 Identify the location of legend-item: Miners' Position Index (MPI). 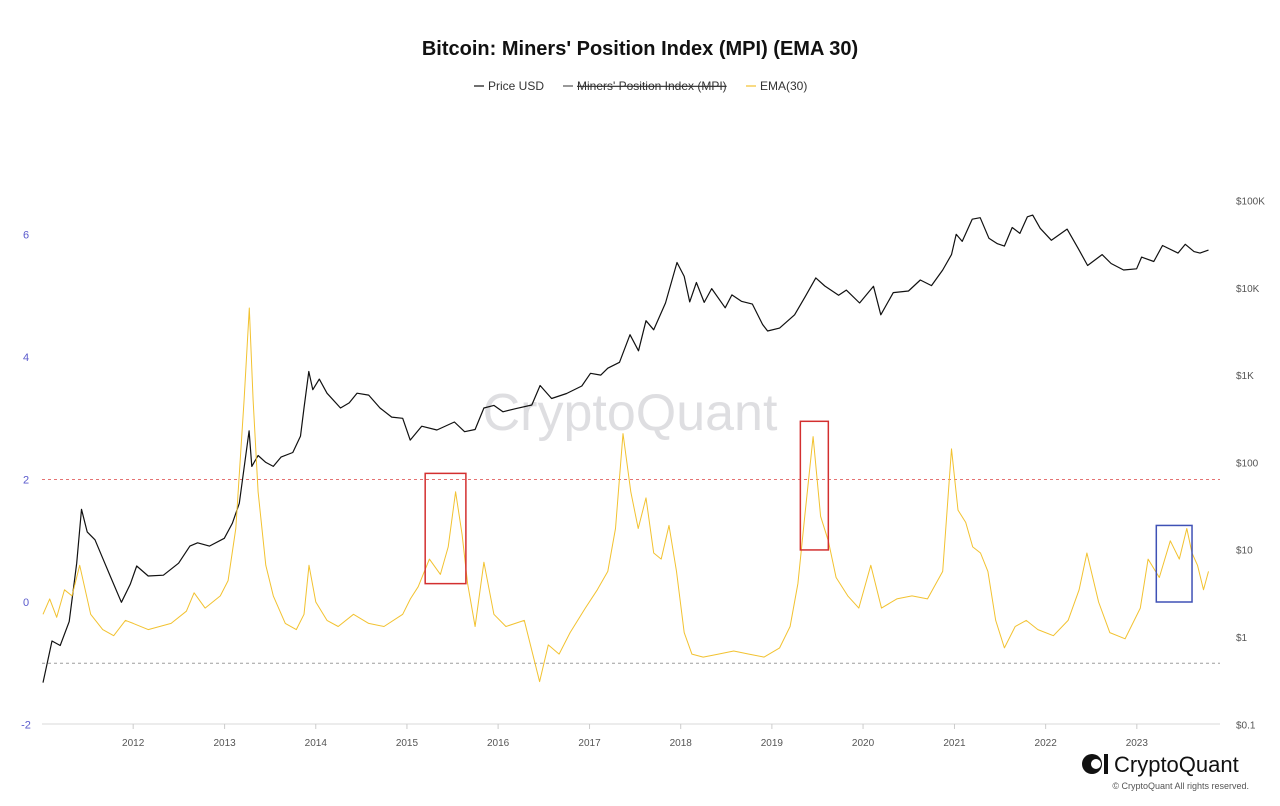
(645, 86).